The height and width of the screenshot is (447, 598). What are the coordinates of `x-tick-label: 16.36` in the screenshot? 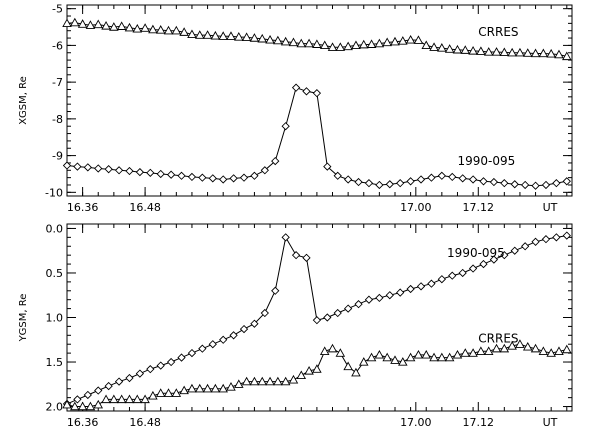 It's located at (83, 422).